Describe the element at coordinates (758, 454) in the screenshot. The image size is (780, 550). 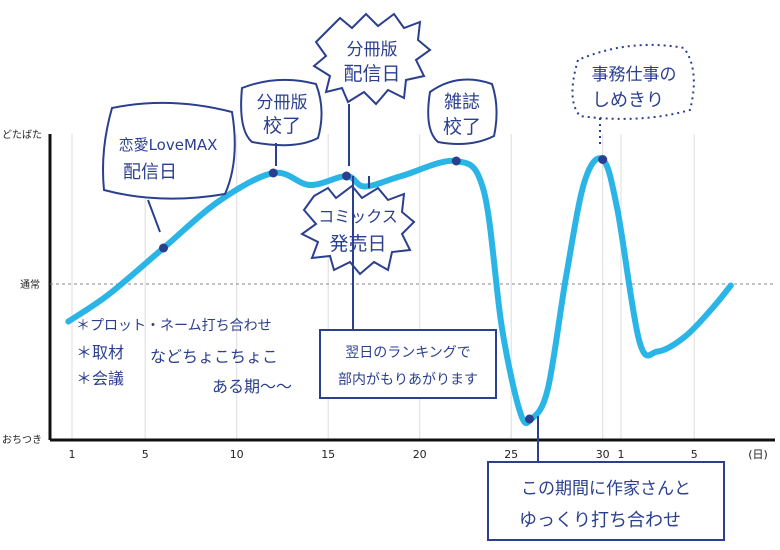
I see `x-unit-label: (日)` at that location.